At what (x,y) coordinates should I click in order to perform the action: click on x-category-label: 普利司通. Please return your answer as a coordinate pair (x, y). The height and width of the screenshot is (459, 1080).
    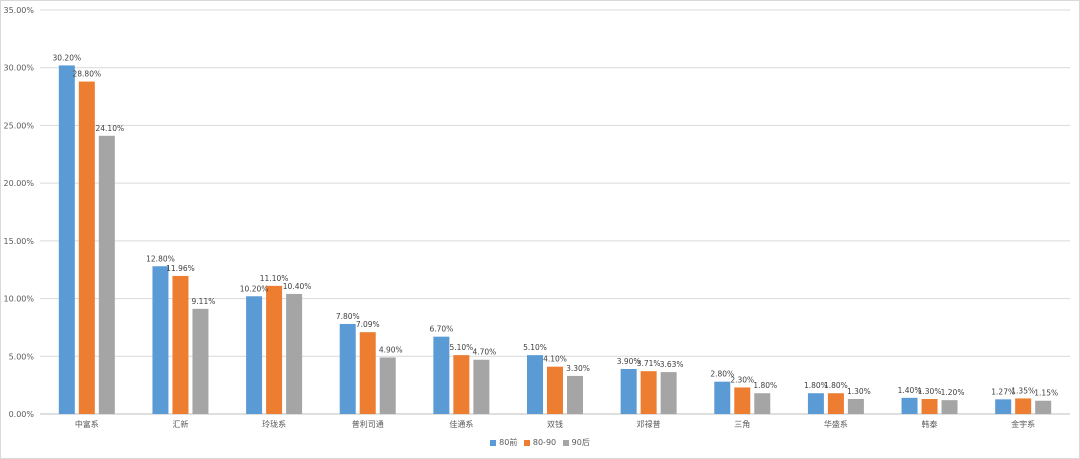
    Looking at the image, I should click on (368, 424).